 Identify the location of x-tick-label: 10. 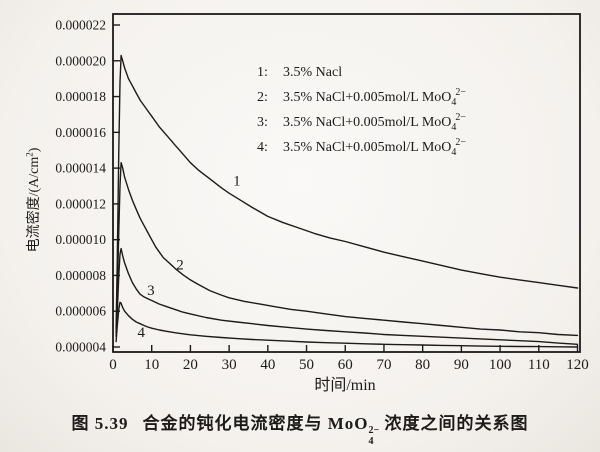
(151, 365).